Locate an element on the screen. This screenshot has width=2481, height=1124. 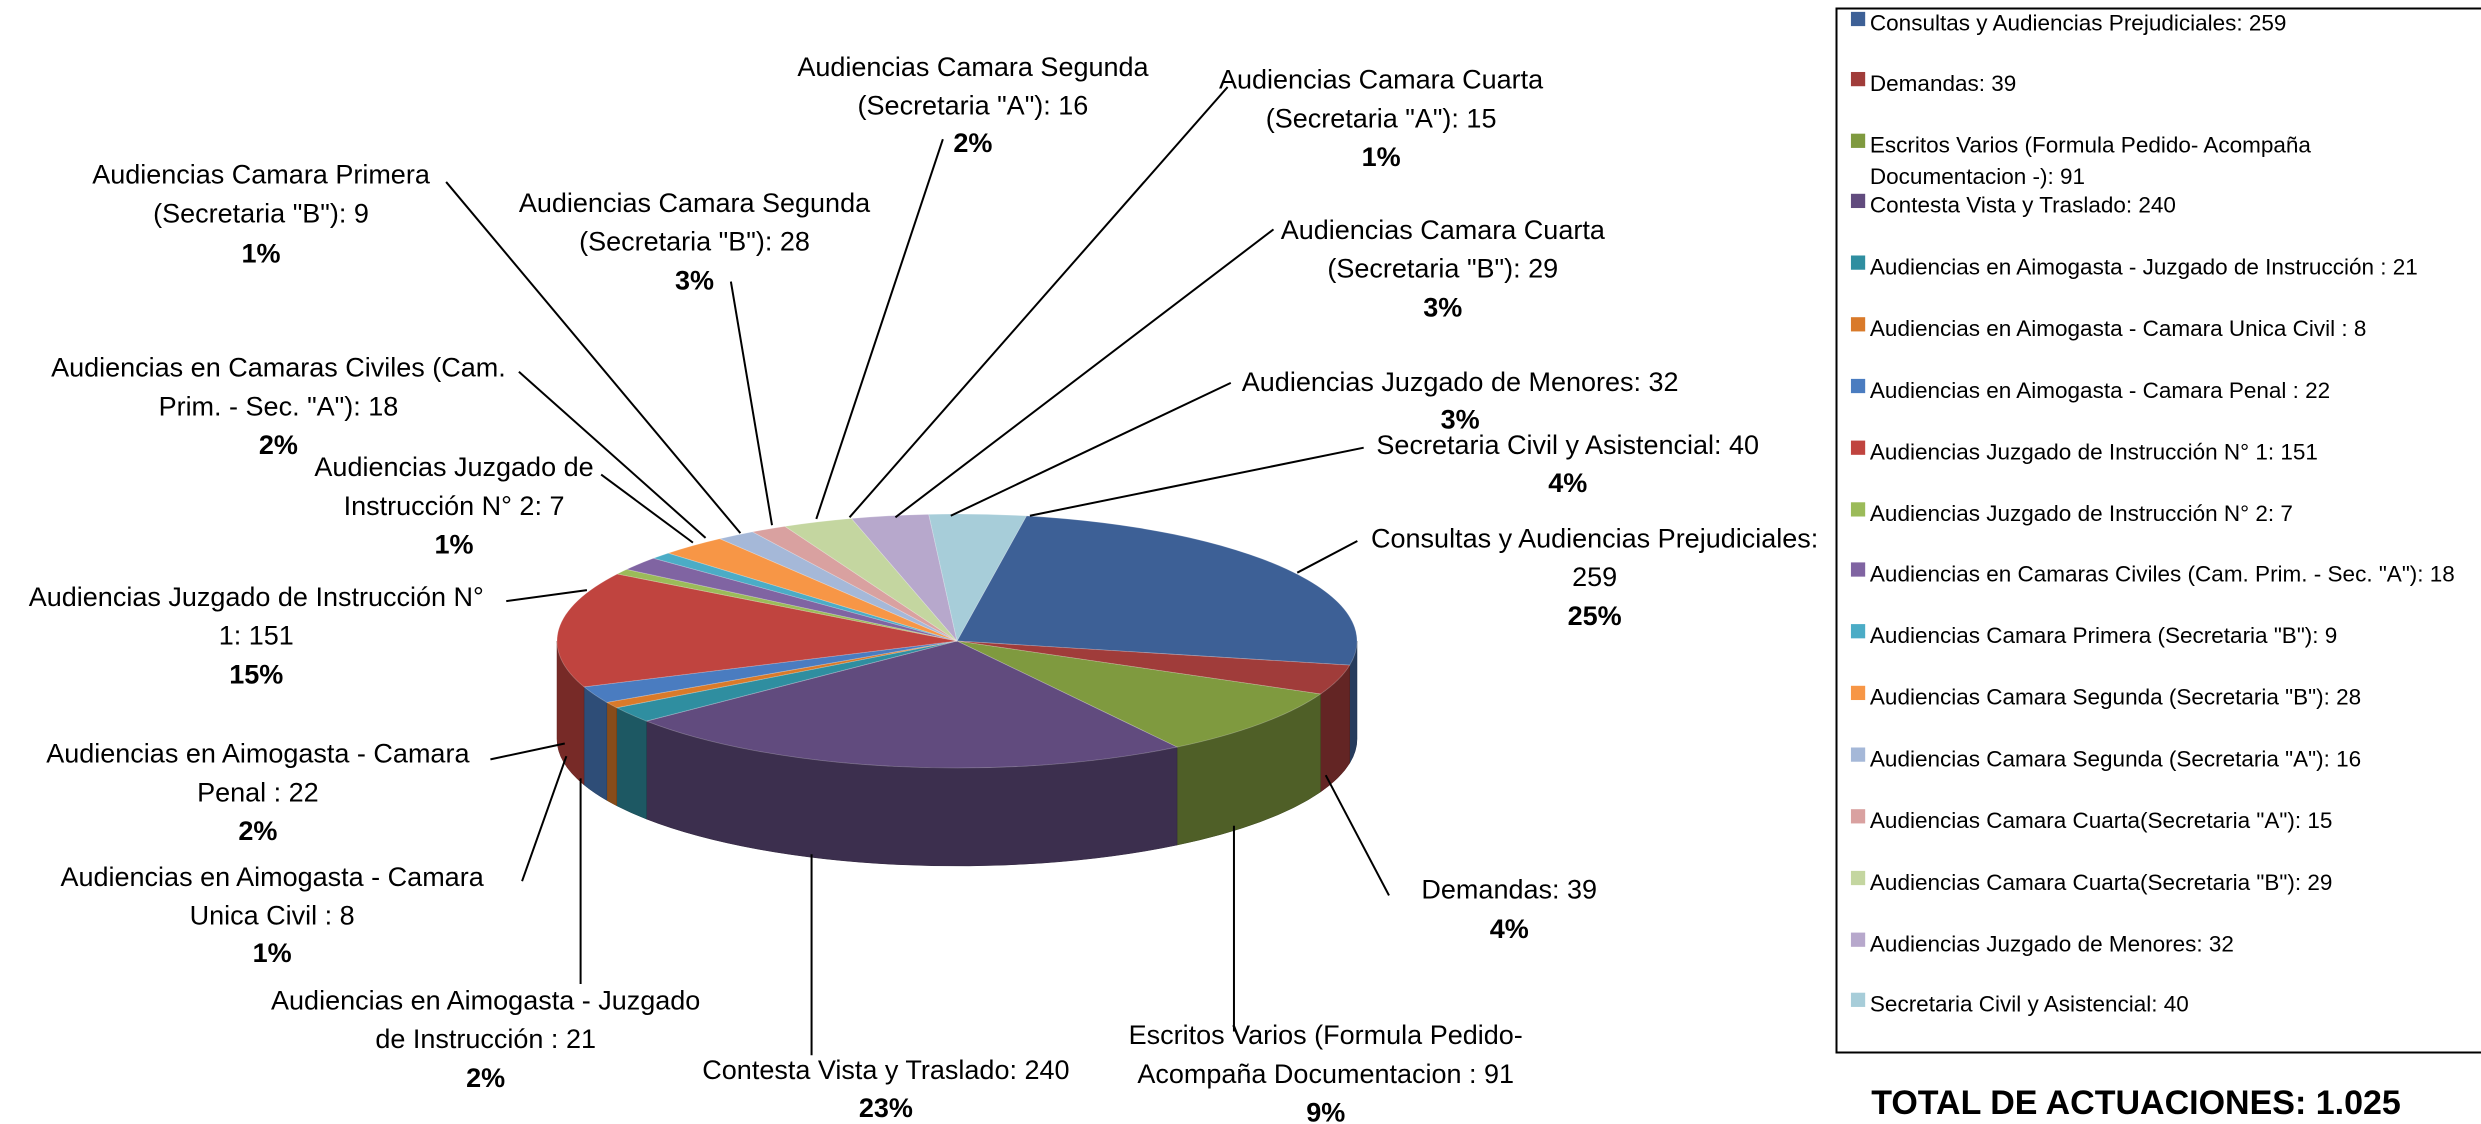
slice-label: Audiencias Juzgado de Instrucción N° is located at coordinates (256, 597).